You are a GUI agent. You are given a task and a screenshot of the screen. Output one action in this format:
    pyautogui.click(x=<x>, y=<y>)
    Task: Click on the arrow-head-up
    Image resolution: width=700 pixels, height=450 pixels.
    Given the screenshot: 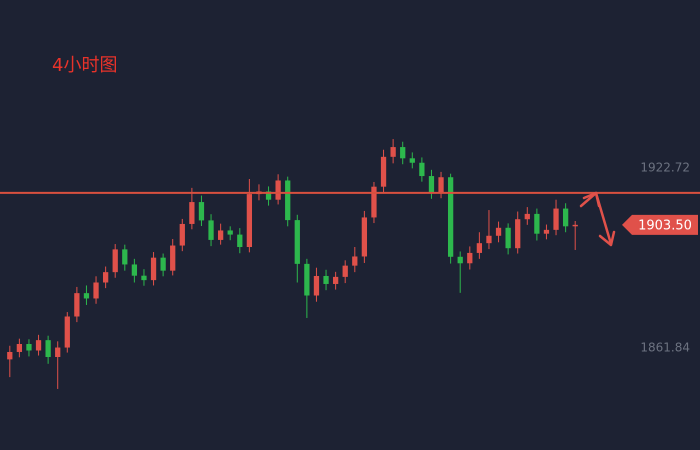 What is the action you would take?
    pyautogui.click(x=591, y=199)
    